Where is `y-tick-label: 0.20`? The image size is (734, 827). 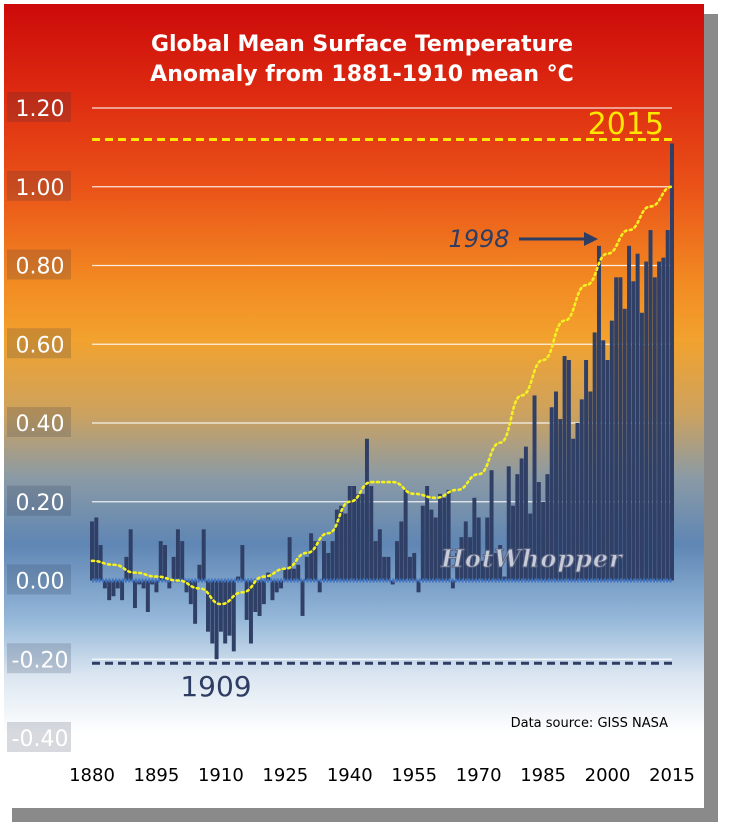 y-tick-label: 0.20 is located at coordinates (40, 503).